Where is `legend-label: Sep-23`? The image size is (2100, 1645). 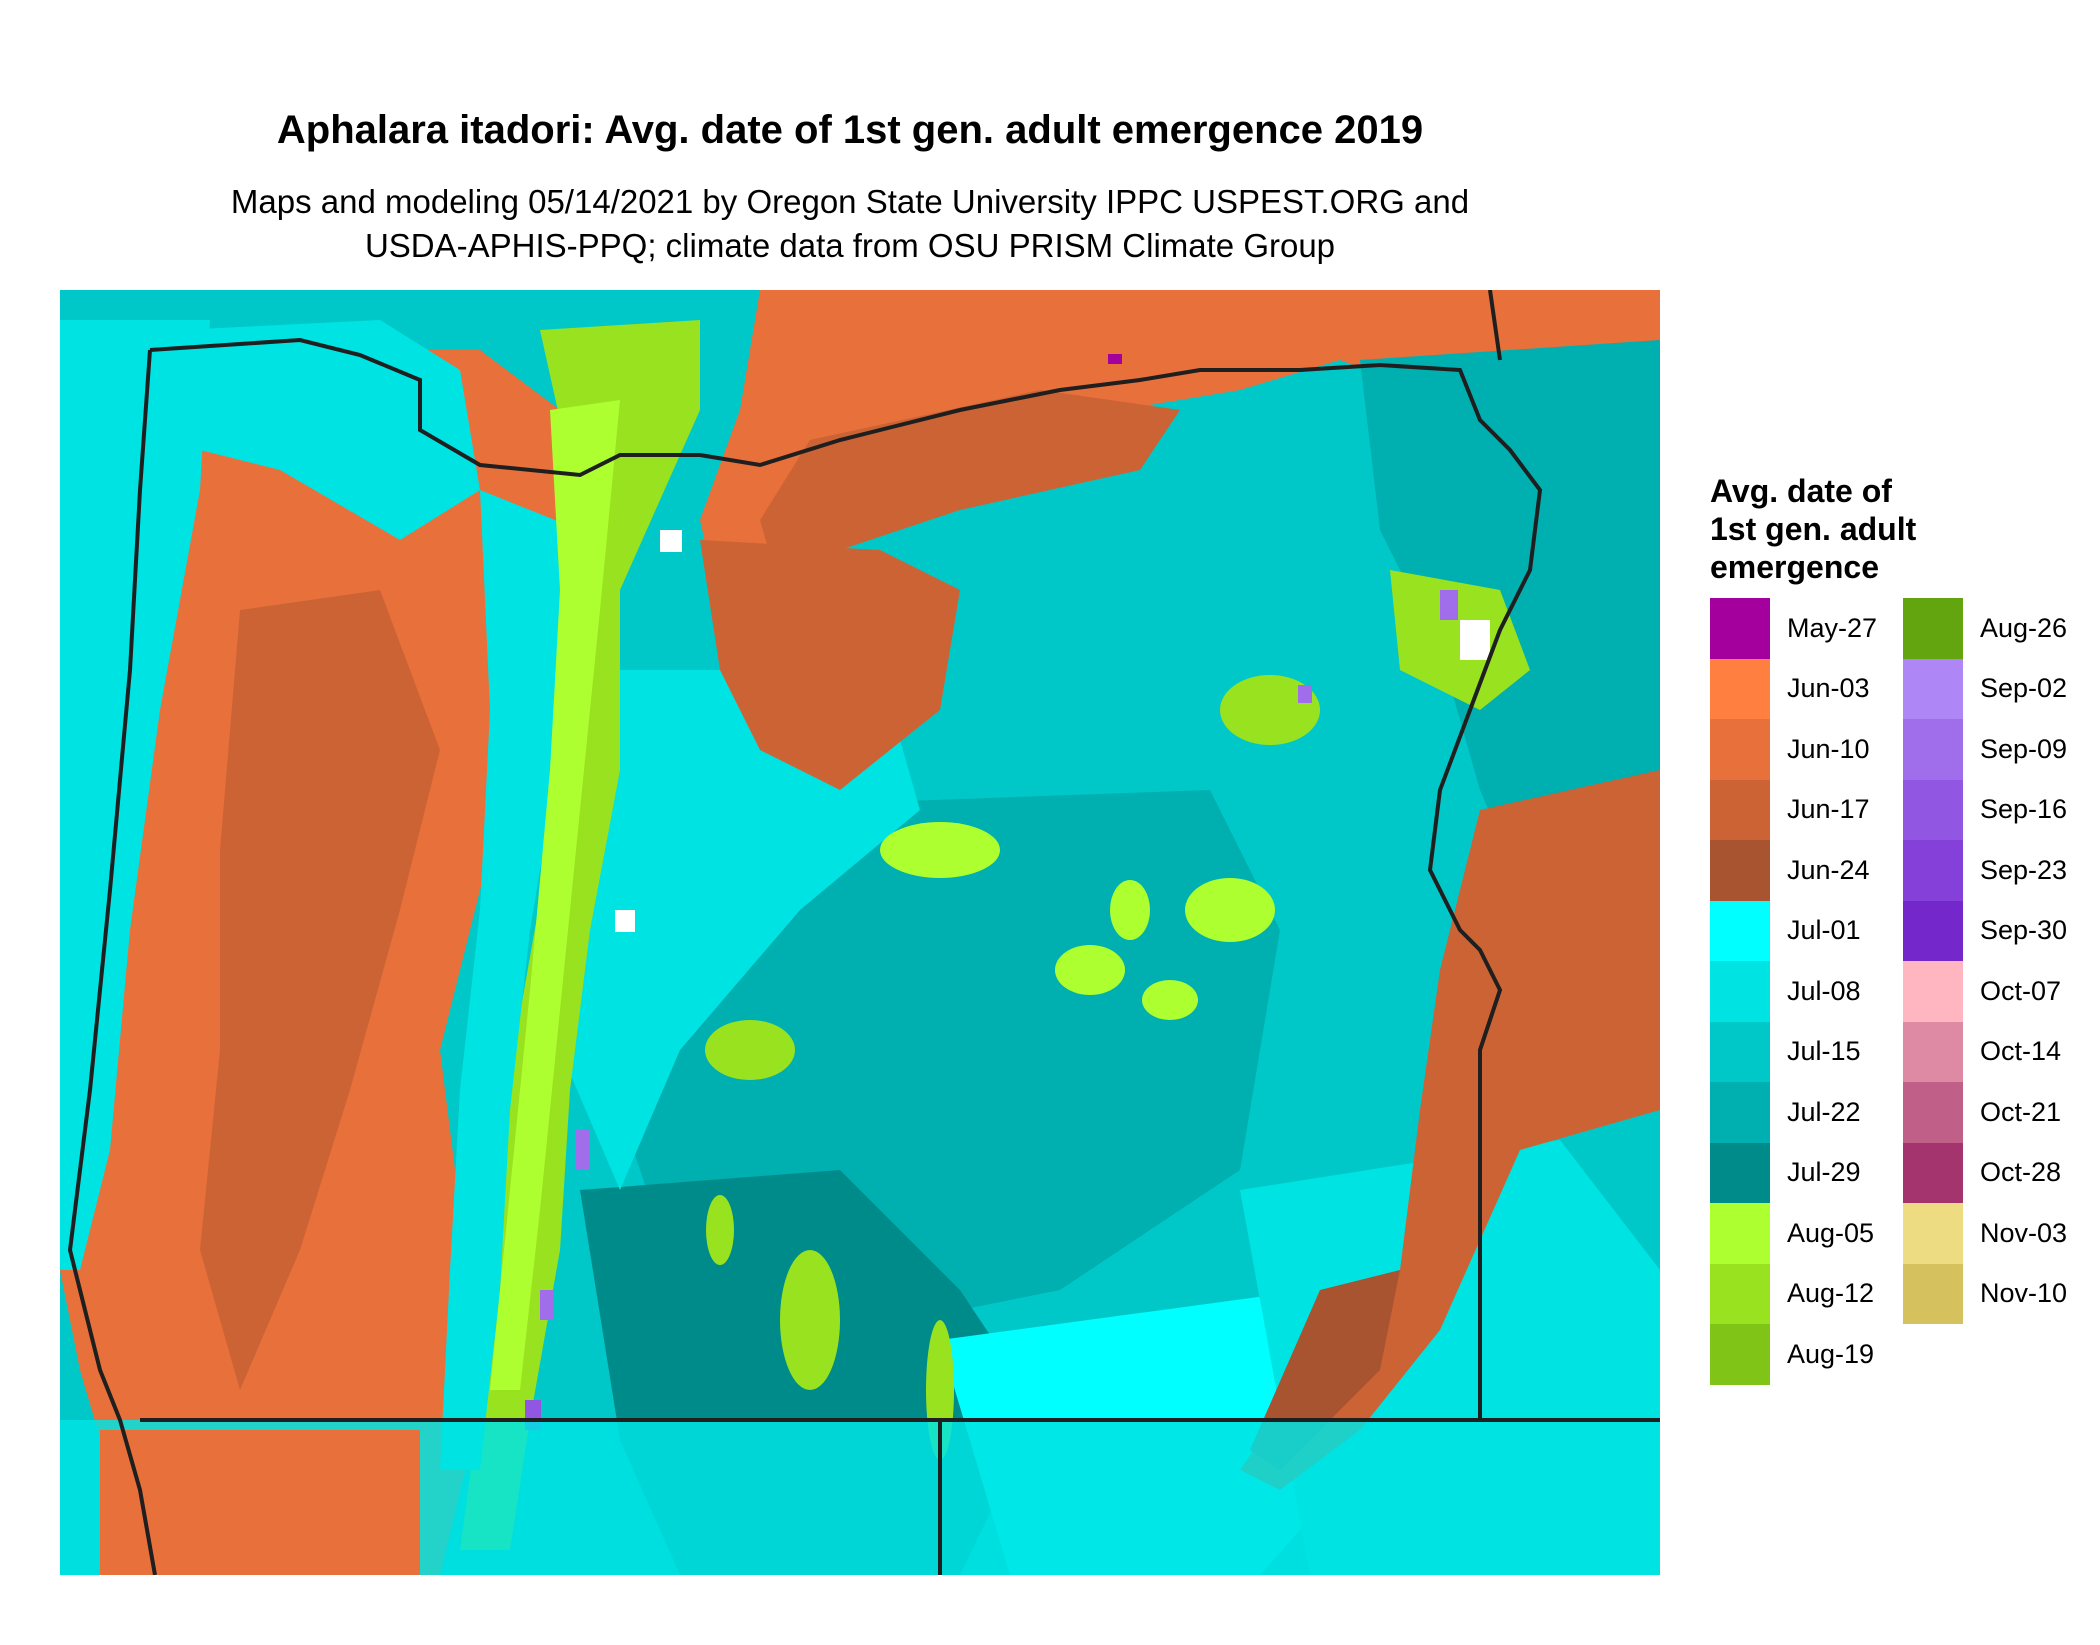
legend-label: Sep-23 is located at coordinates (2024, 869).